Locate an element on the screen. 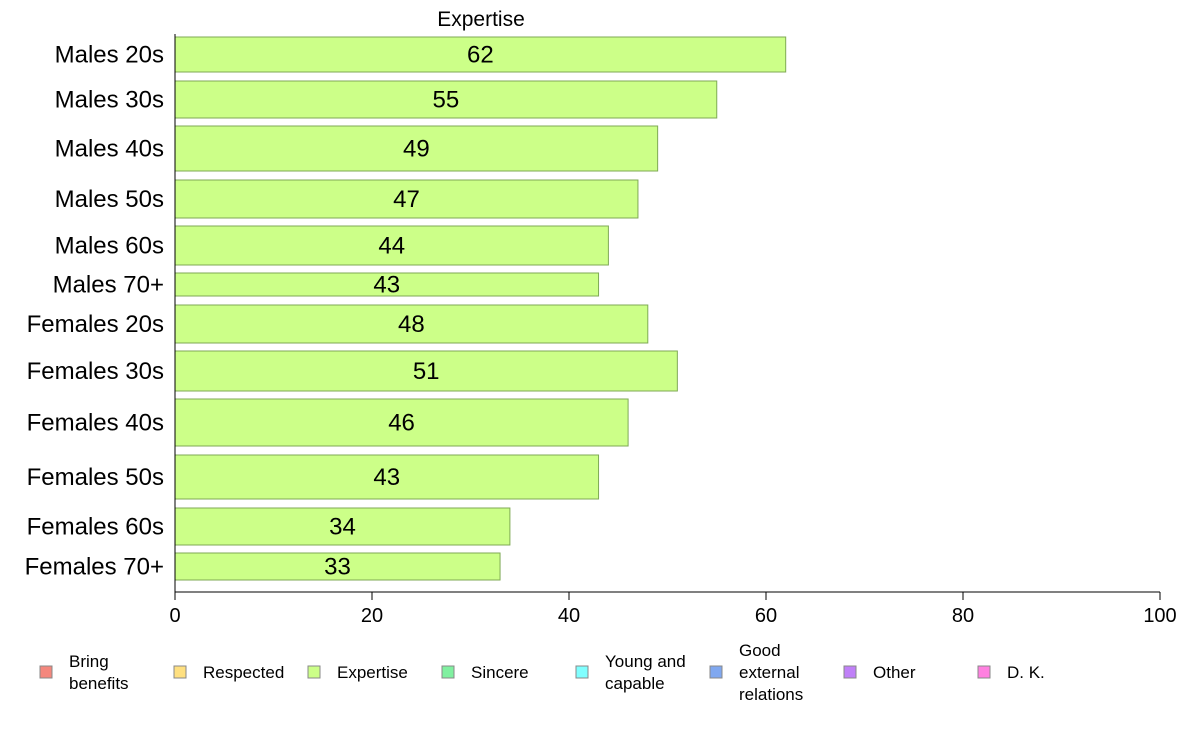 The width and height of the screenshot is (1188, 736). legend-label-expertise: Expertise is located at coordinates (372, 672).